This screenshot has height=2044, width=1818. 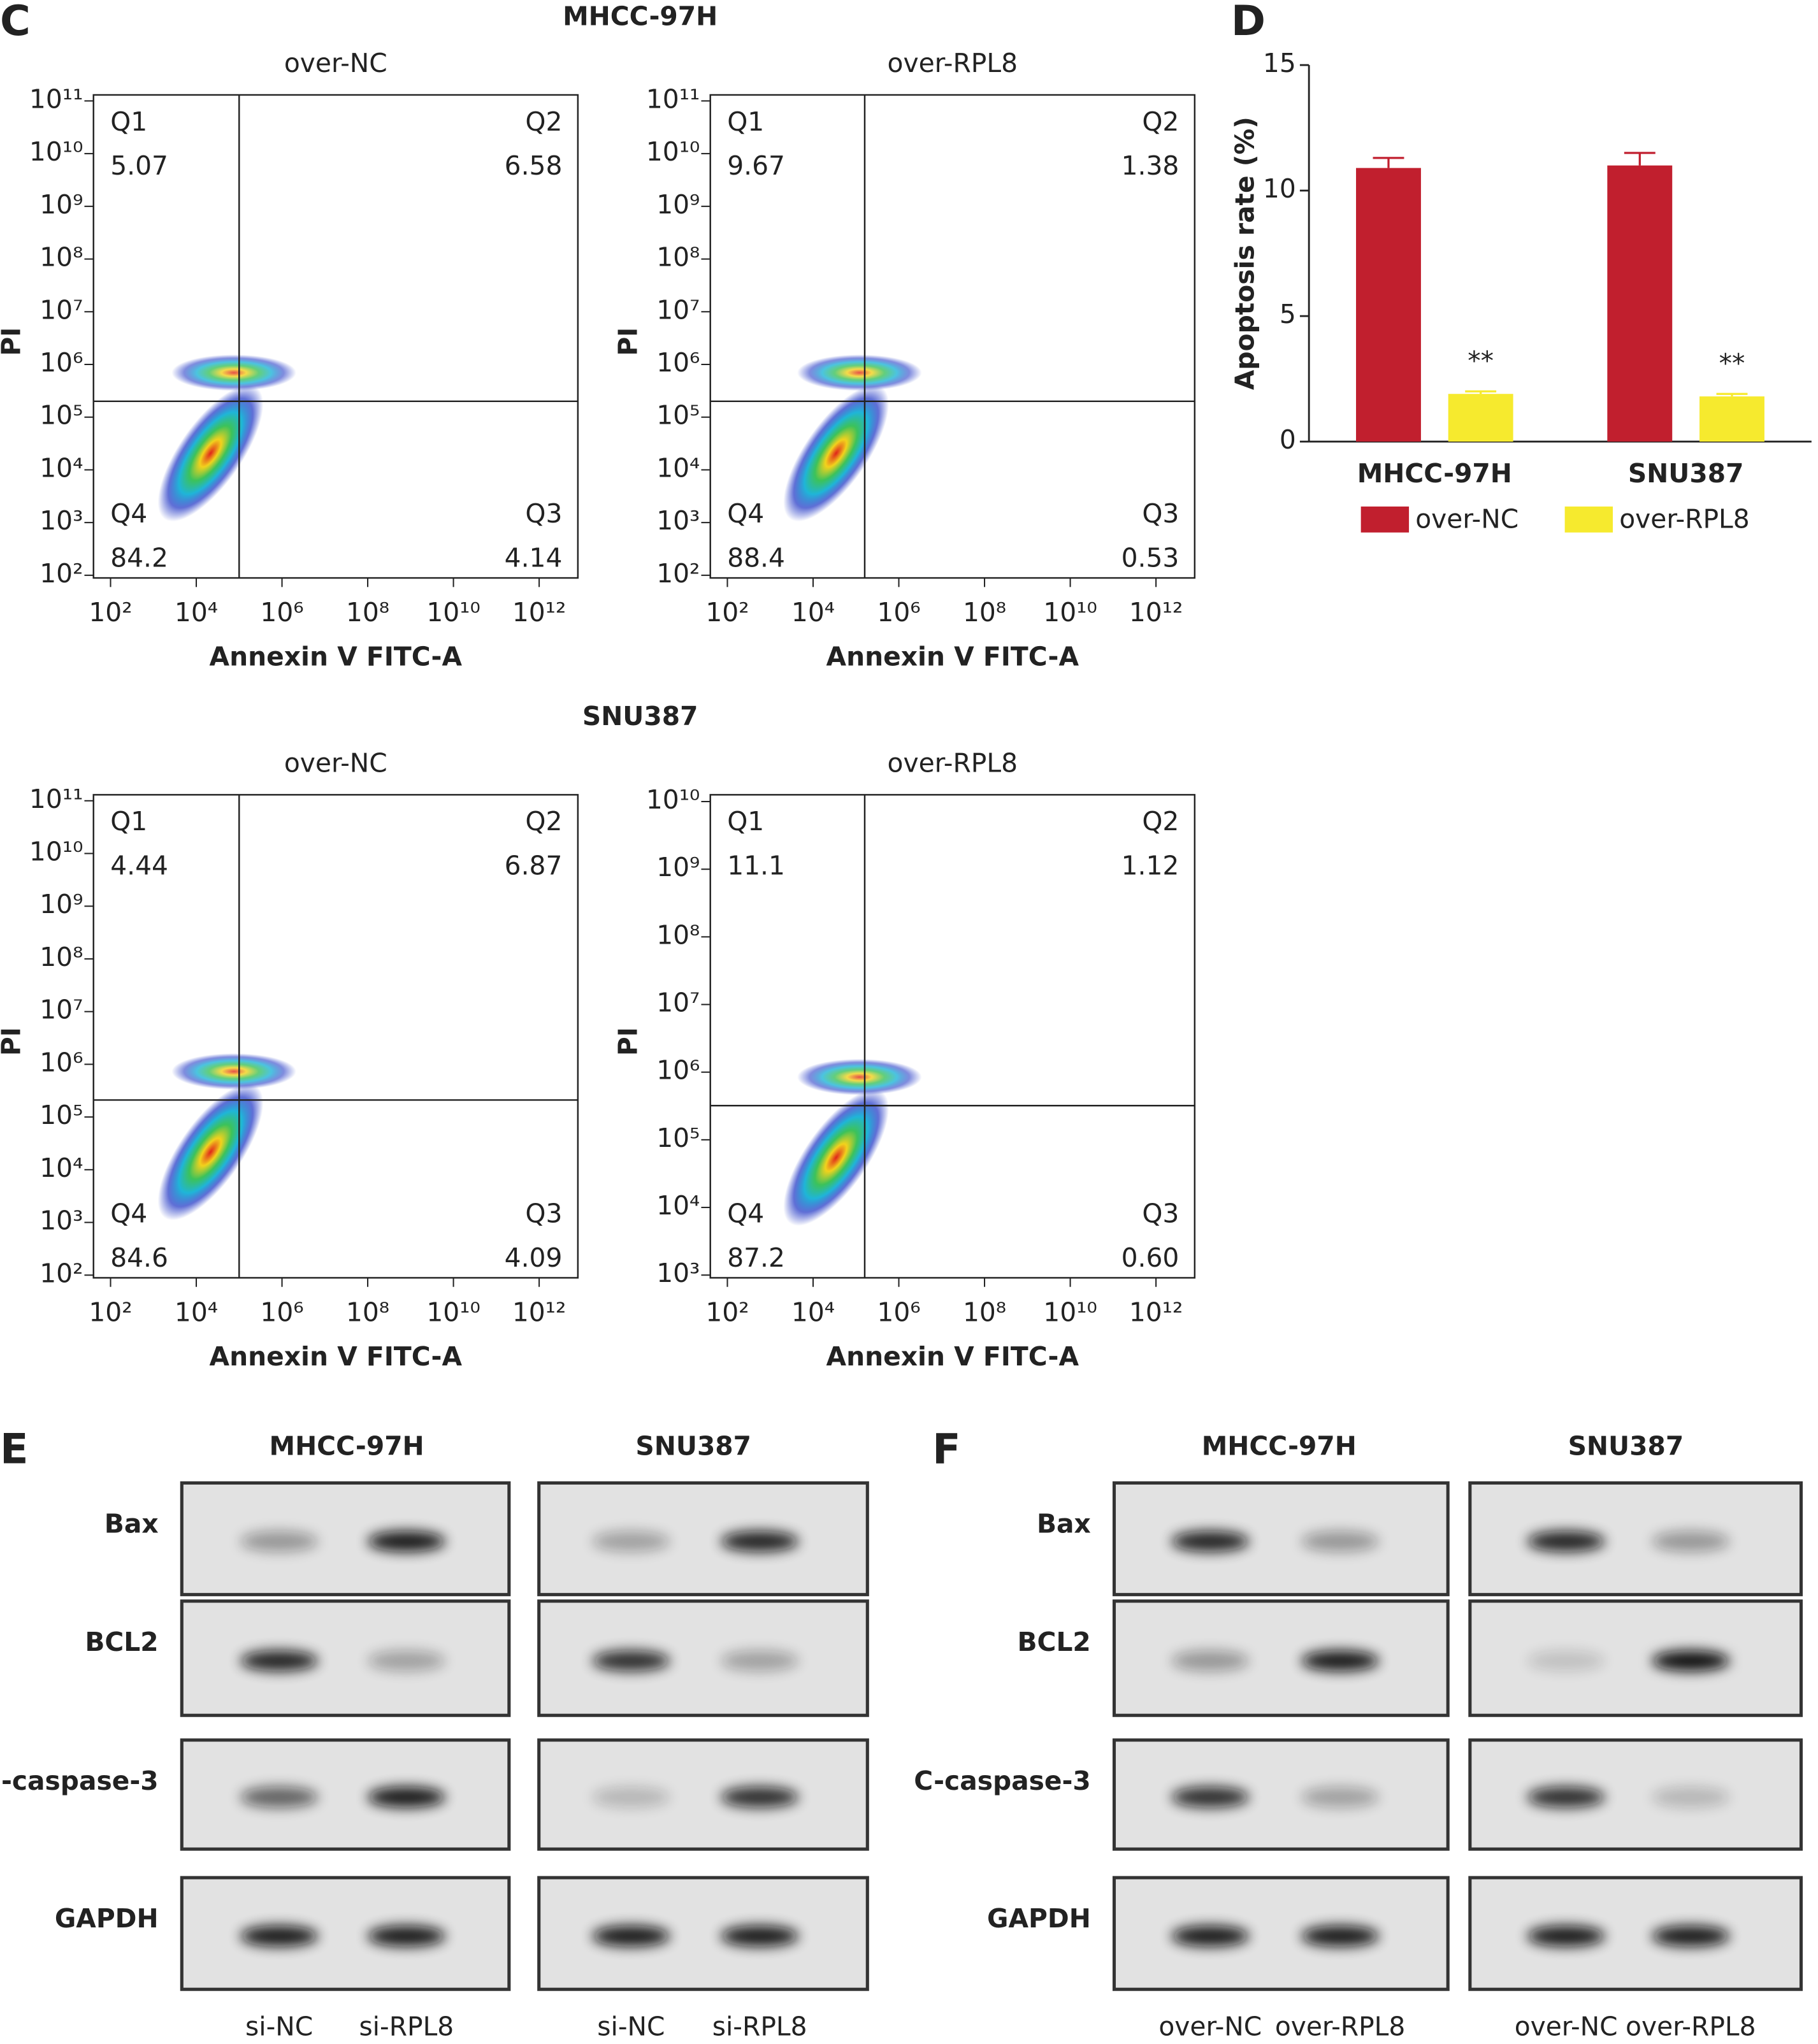 I want to click on legend-label: over-RPL8, so click(x=1685, y=518).